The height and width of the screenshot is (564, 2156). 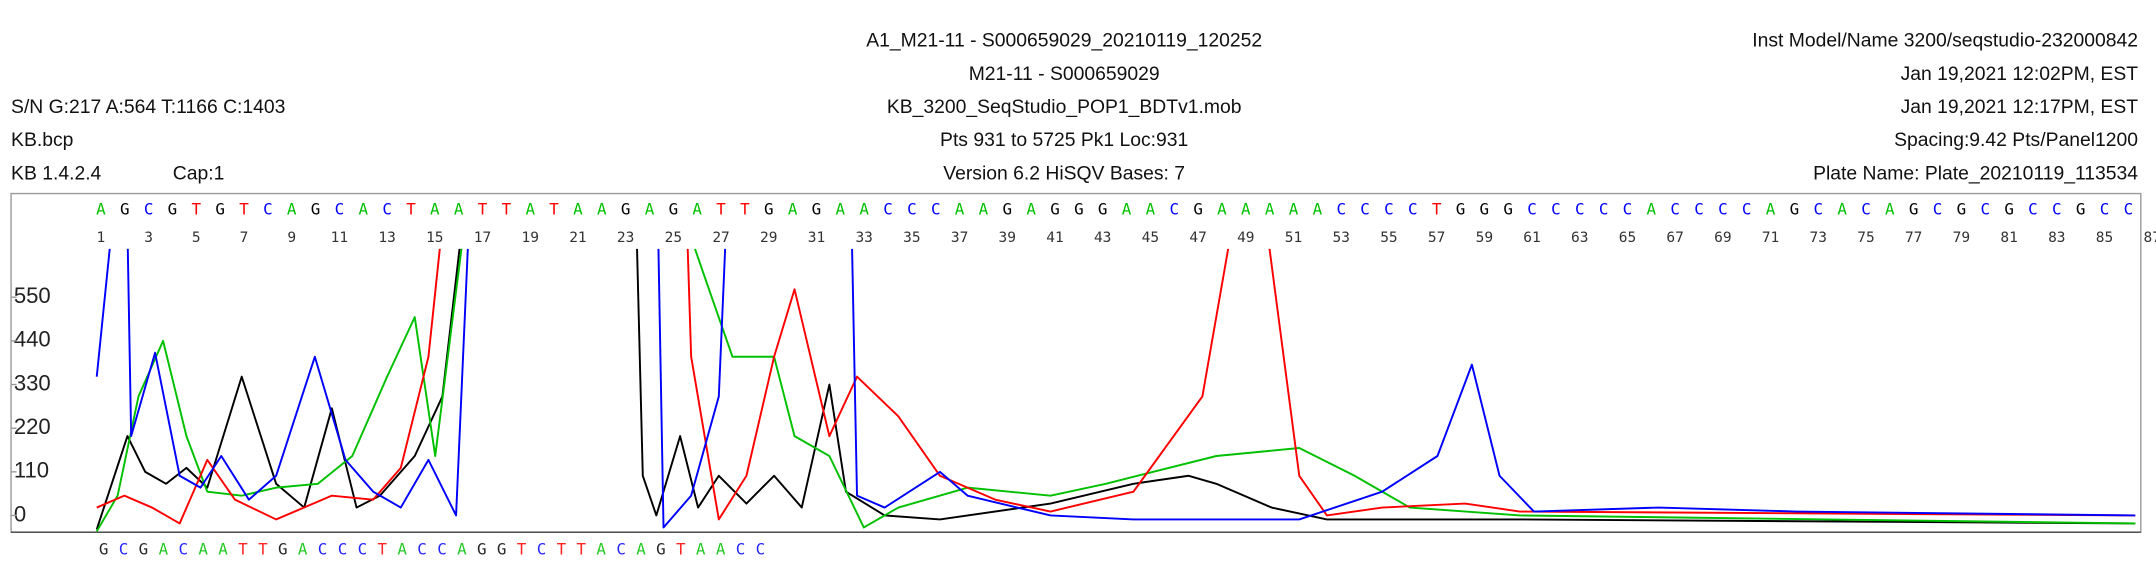 I want to click on base-number: 79, so click(x=1961, y=238).